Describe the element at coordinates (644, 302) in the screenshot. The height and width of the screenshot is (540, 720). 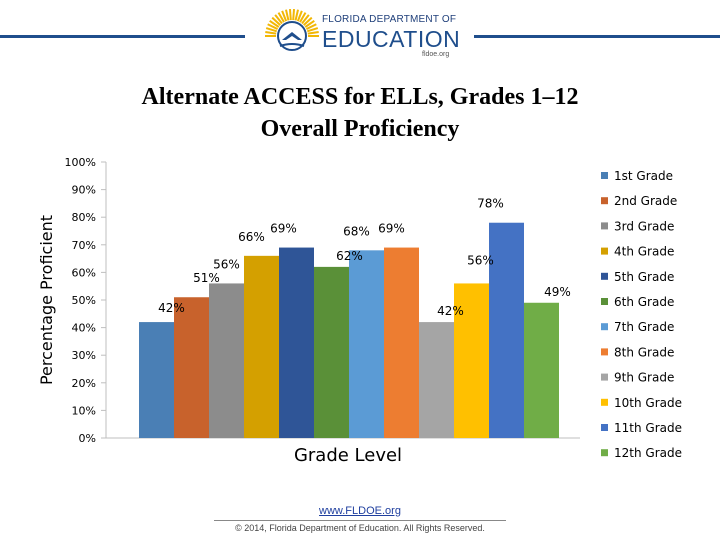
I see `legend-label: 6th Grade` at that location.